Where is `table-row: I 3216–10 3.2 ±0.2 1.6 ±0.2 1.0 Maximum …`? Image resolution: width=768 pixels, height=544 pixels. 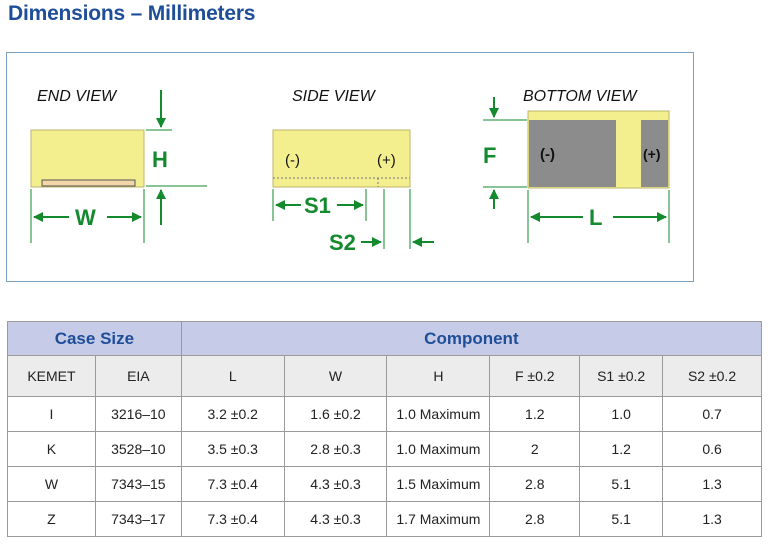
table-row: I 3216–10 3.2 ±0.2 1.6 ±0.2 1.0 Maximum … is located at coordinates (384, 414).